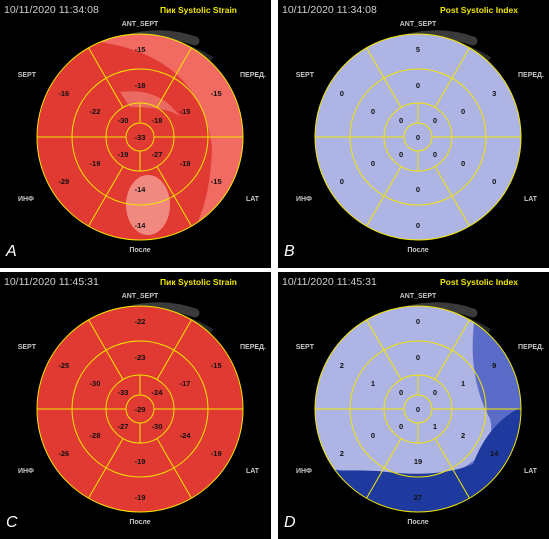 Image resolution: width=549 pixels, height=539 pixels. Describe the element at coordinates (63, 453) in the screenshot. I see `segment-value: -26` at that location.